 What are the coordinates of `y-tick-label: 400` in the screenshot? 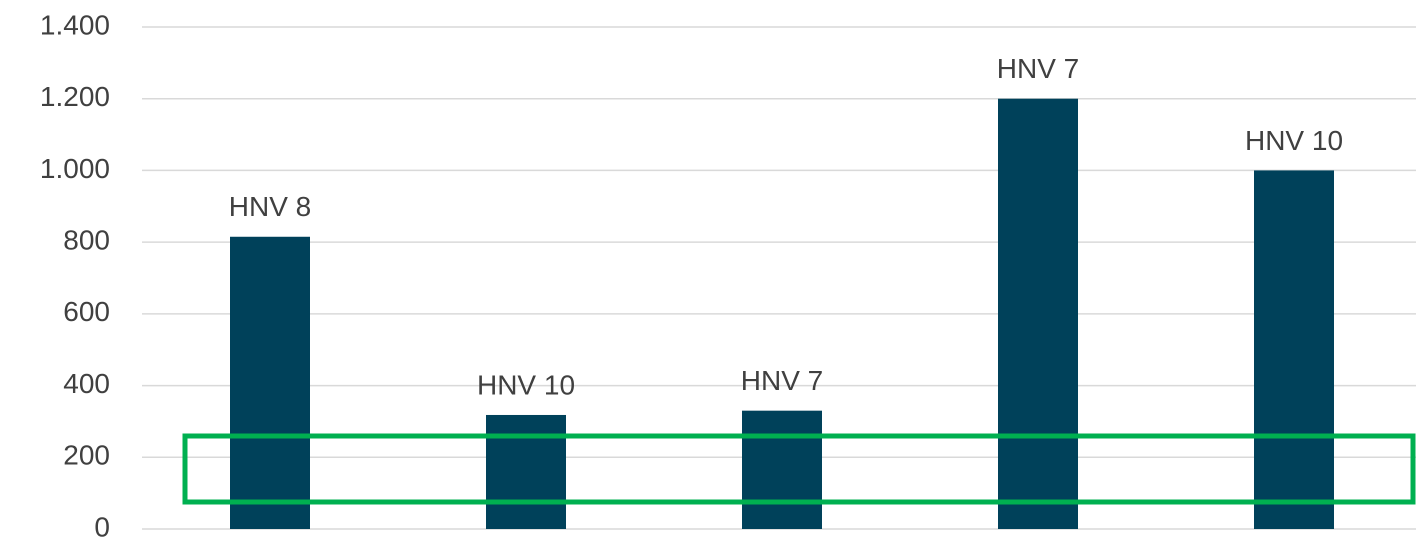 It's located at (86, 383).